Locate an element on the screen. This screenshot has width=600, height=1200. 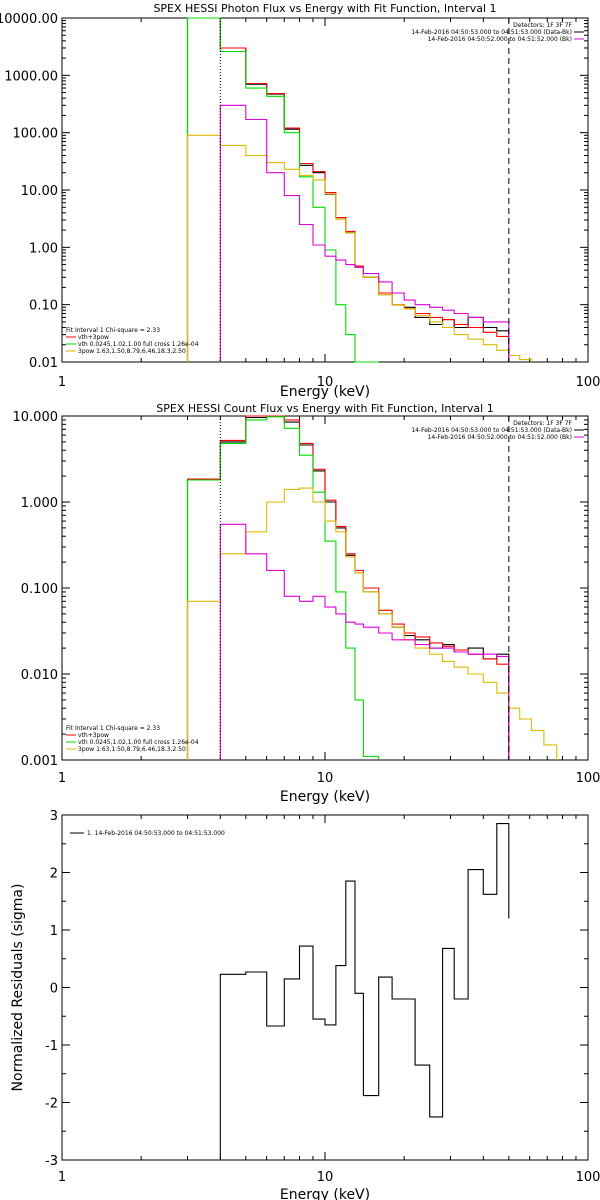
chart1-y-tick-label: 1.00 is located at coordinates (43, 248).